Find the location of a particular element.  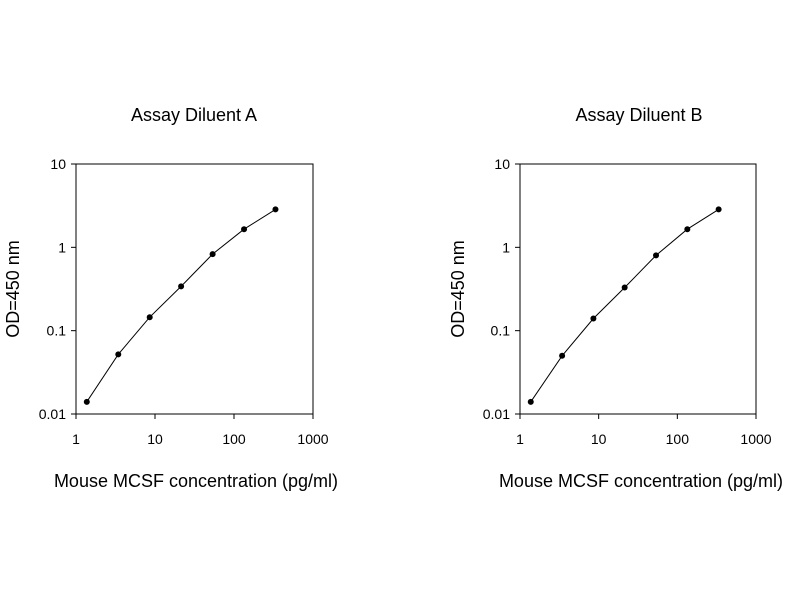

chart-b-x-tick-label: 1 is located at coordinates (520, 439).